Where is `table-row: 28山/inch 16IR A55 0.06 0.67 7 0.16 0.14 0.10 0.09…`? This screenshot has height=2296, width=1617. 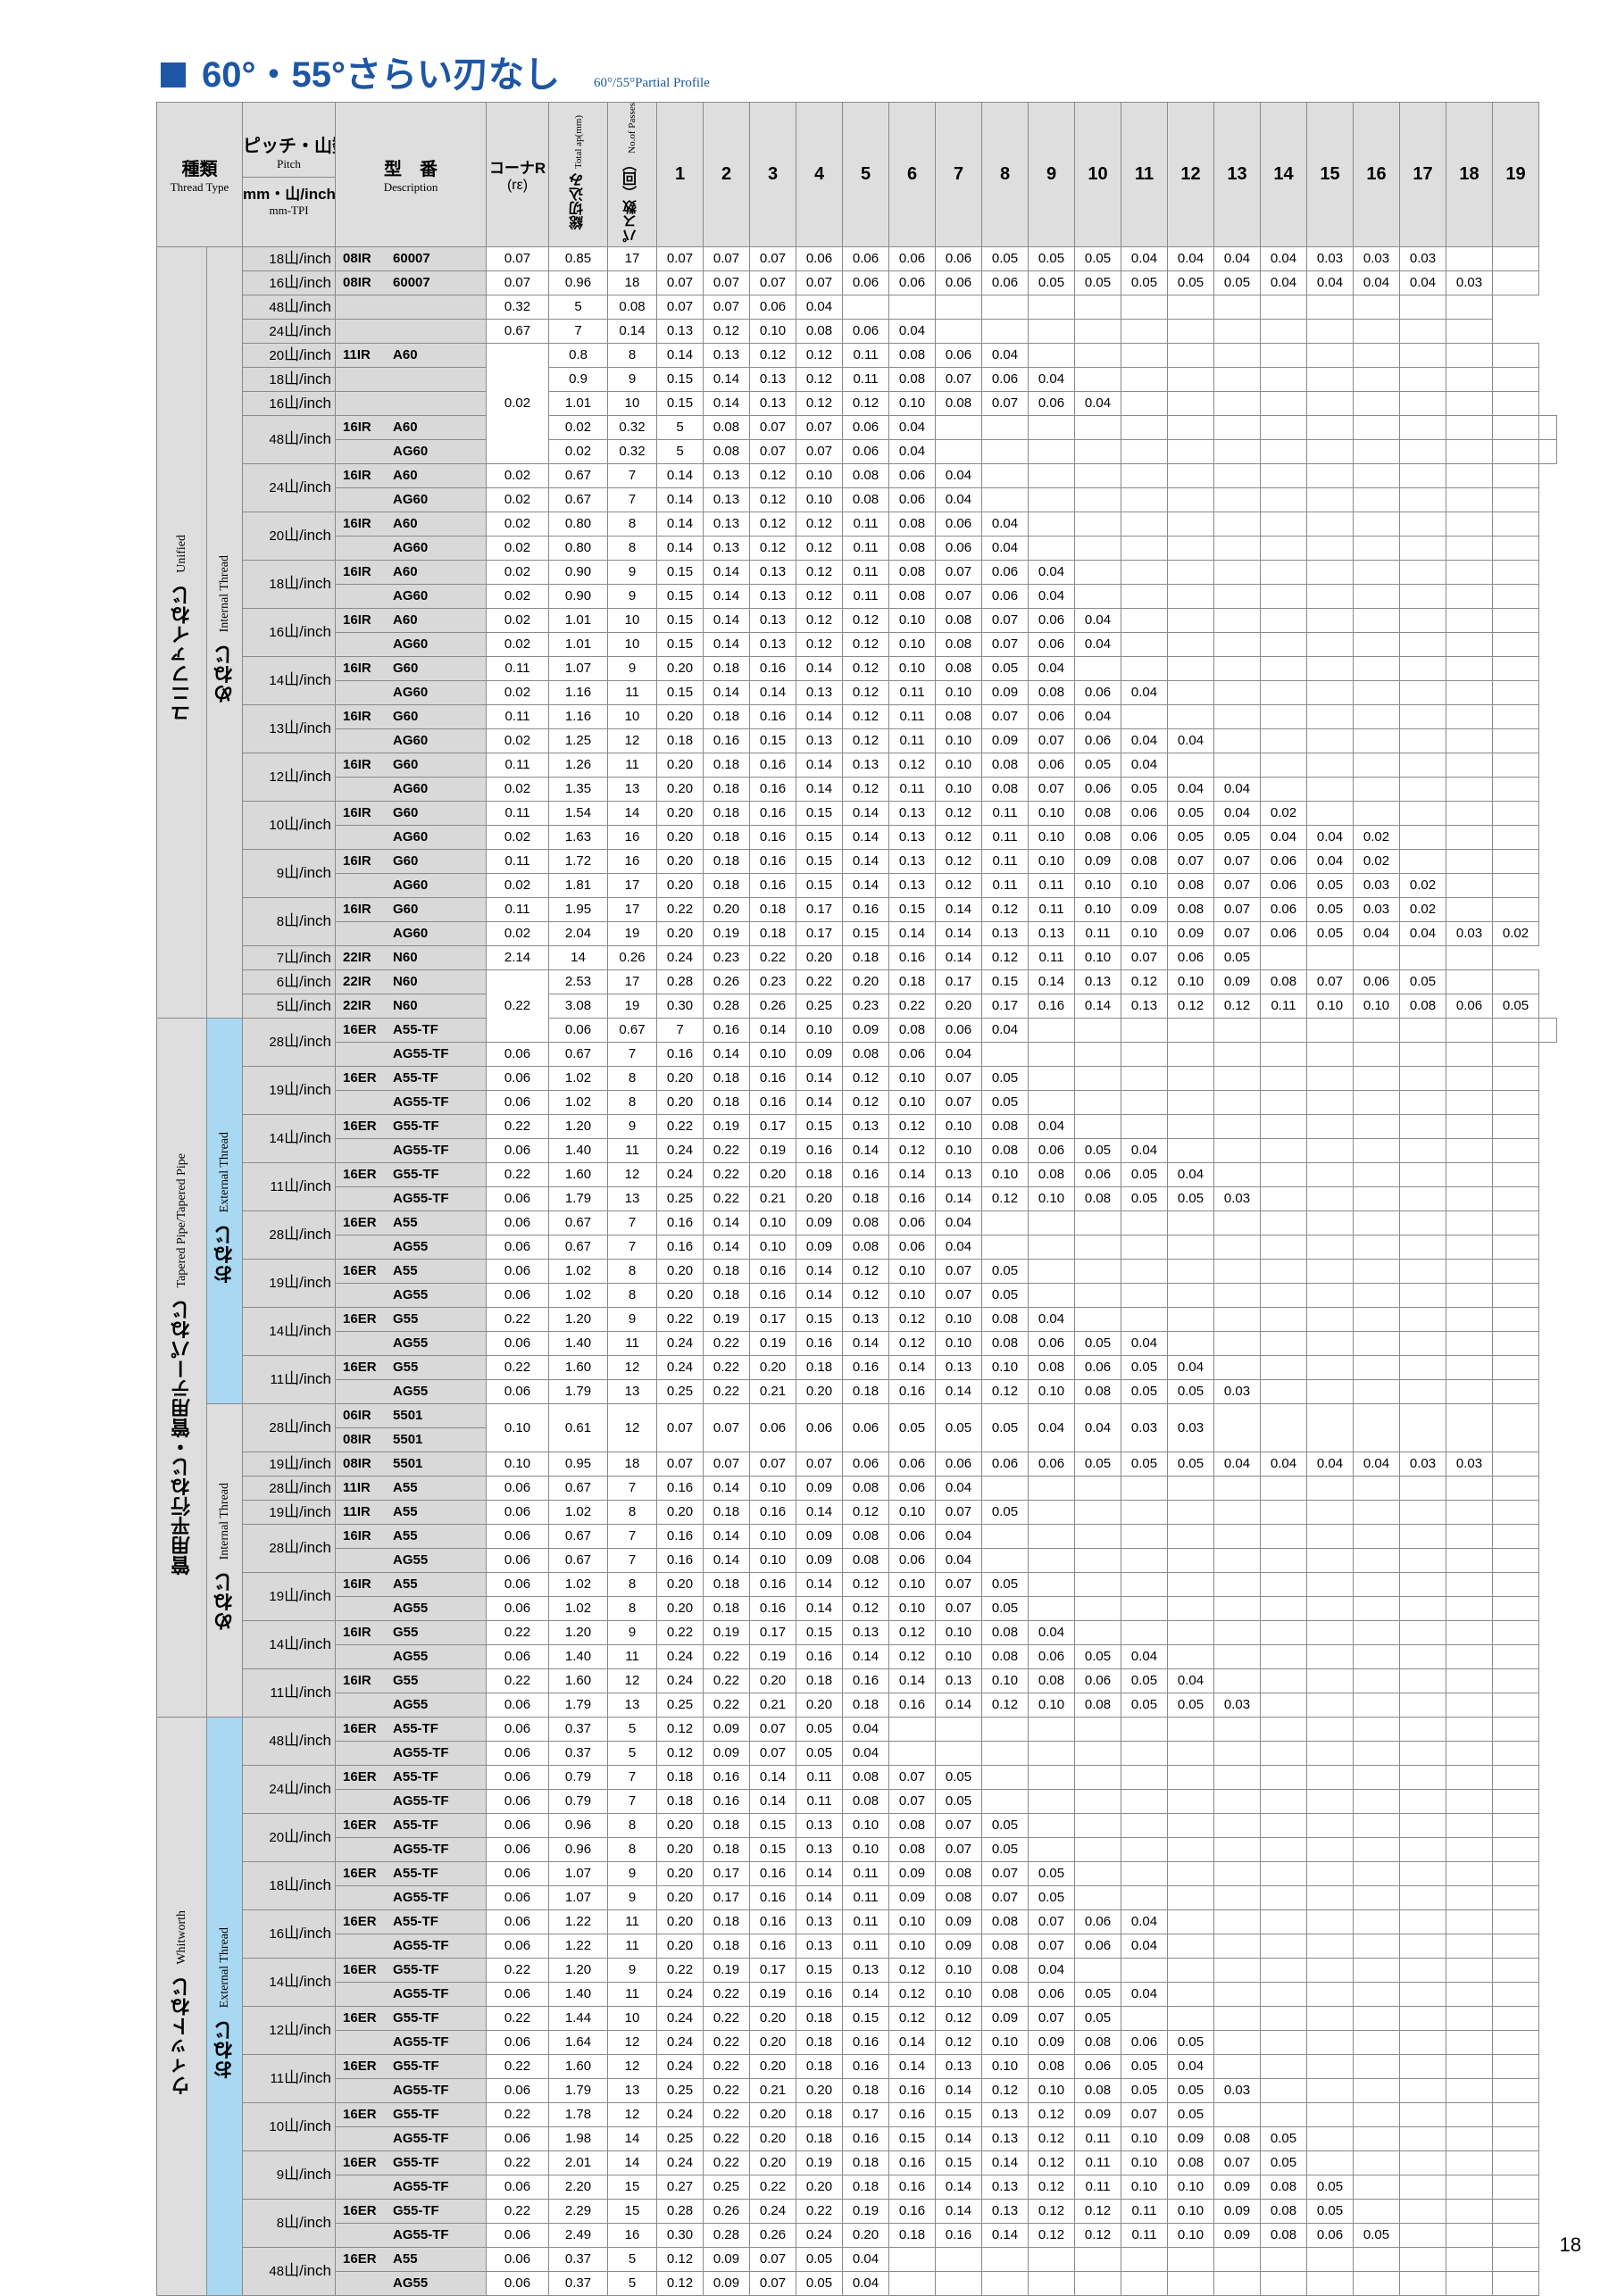
table-row: 28山/inch 16IR A55 0.06 0.67 7 0.16 0.14 0.10 0.09… is located at coordinates (857, 1549).